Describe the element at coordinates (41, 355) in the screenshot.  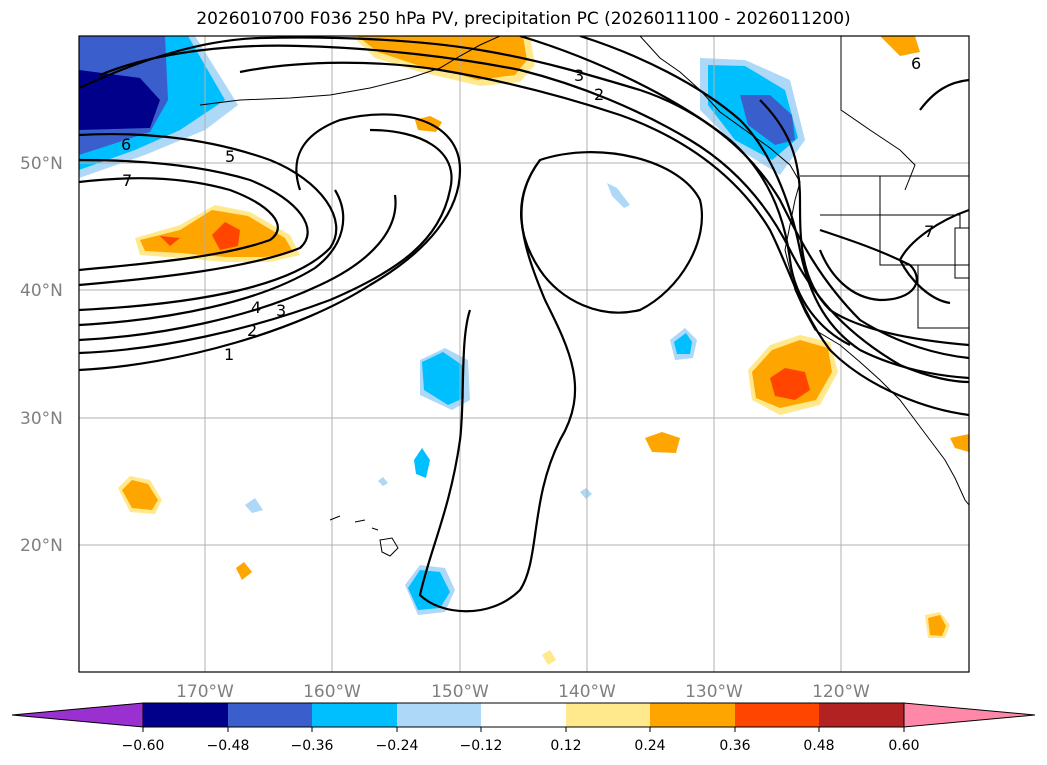
I see `latitude-labels: 50°N 40°N 30°N 20°N` at that location.